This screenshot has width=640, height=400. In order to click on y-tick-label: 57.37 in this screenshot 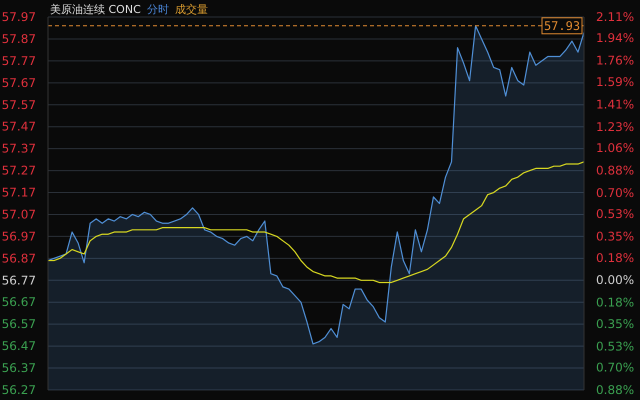, I will do `click(19, 149)`.